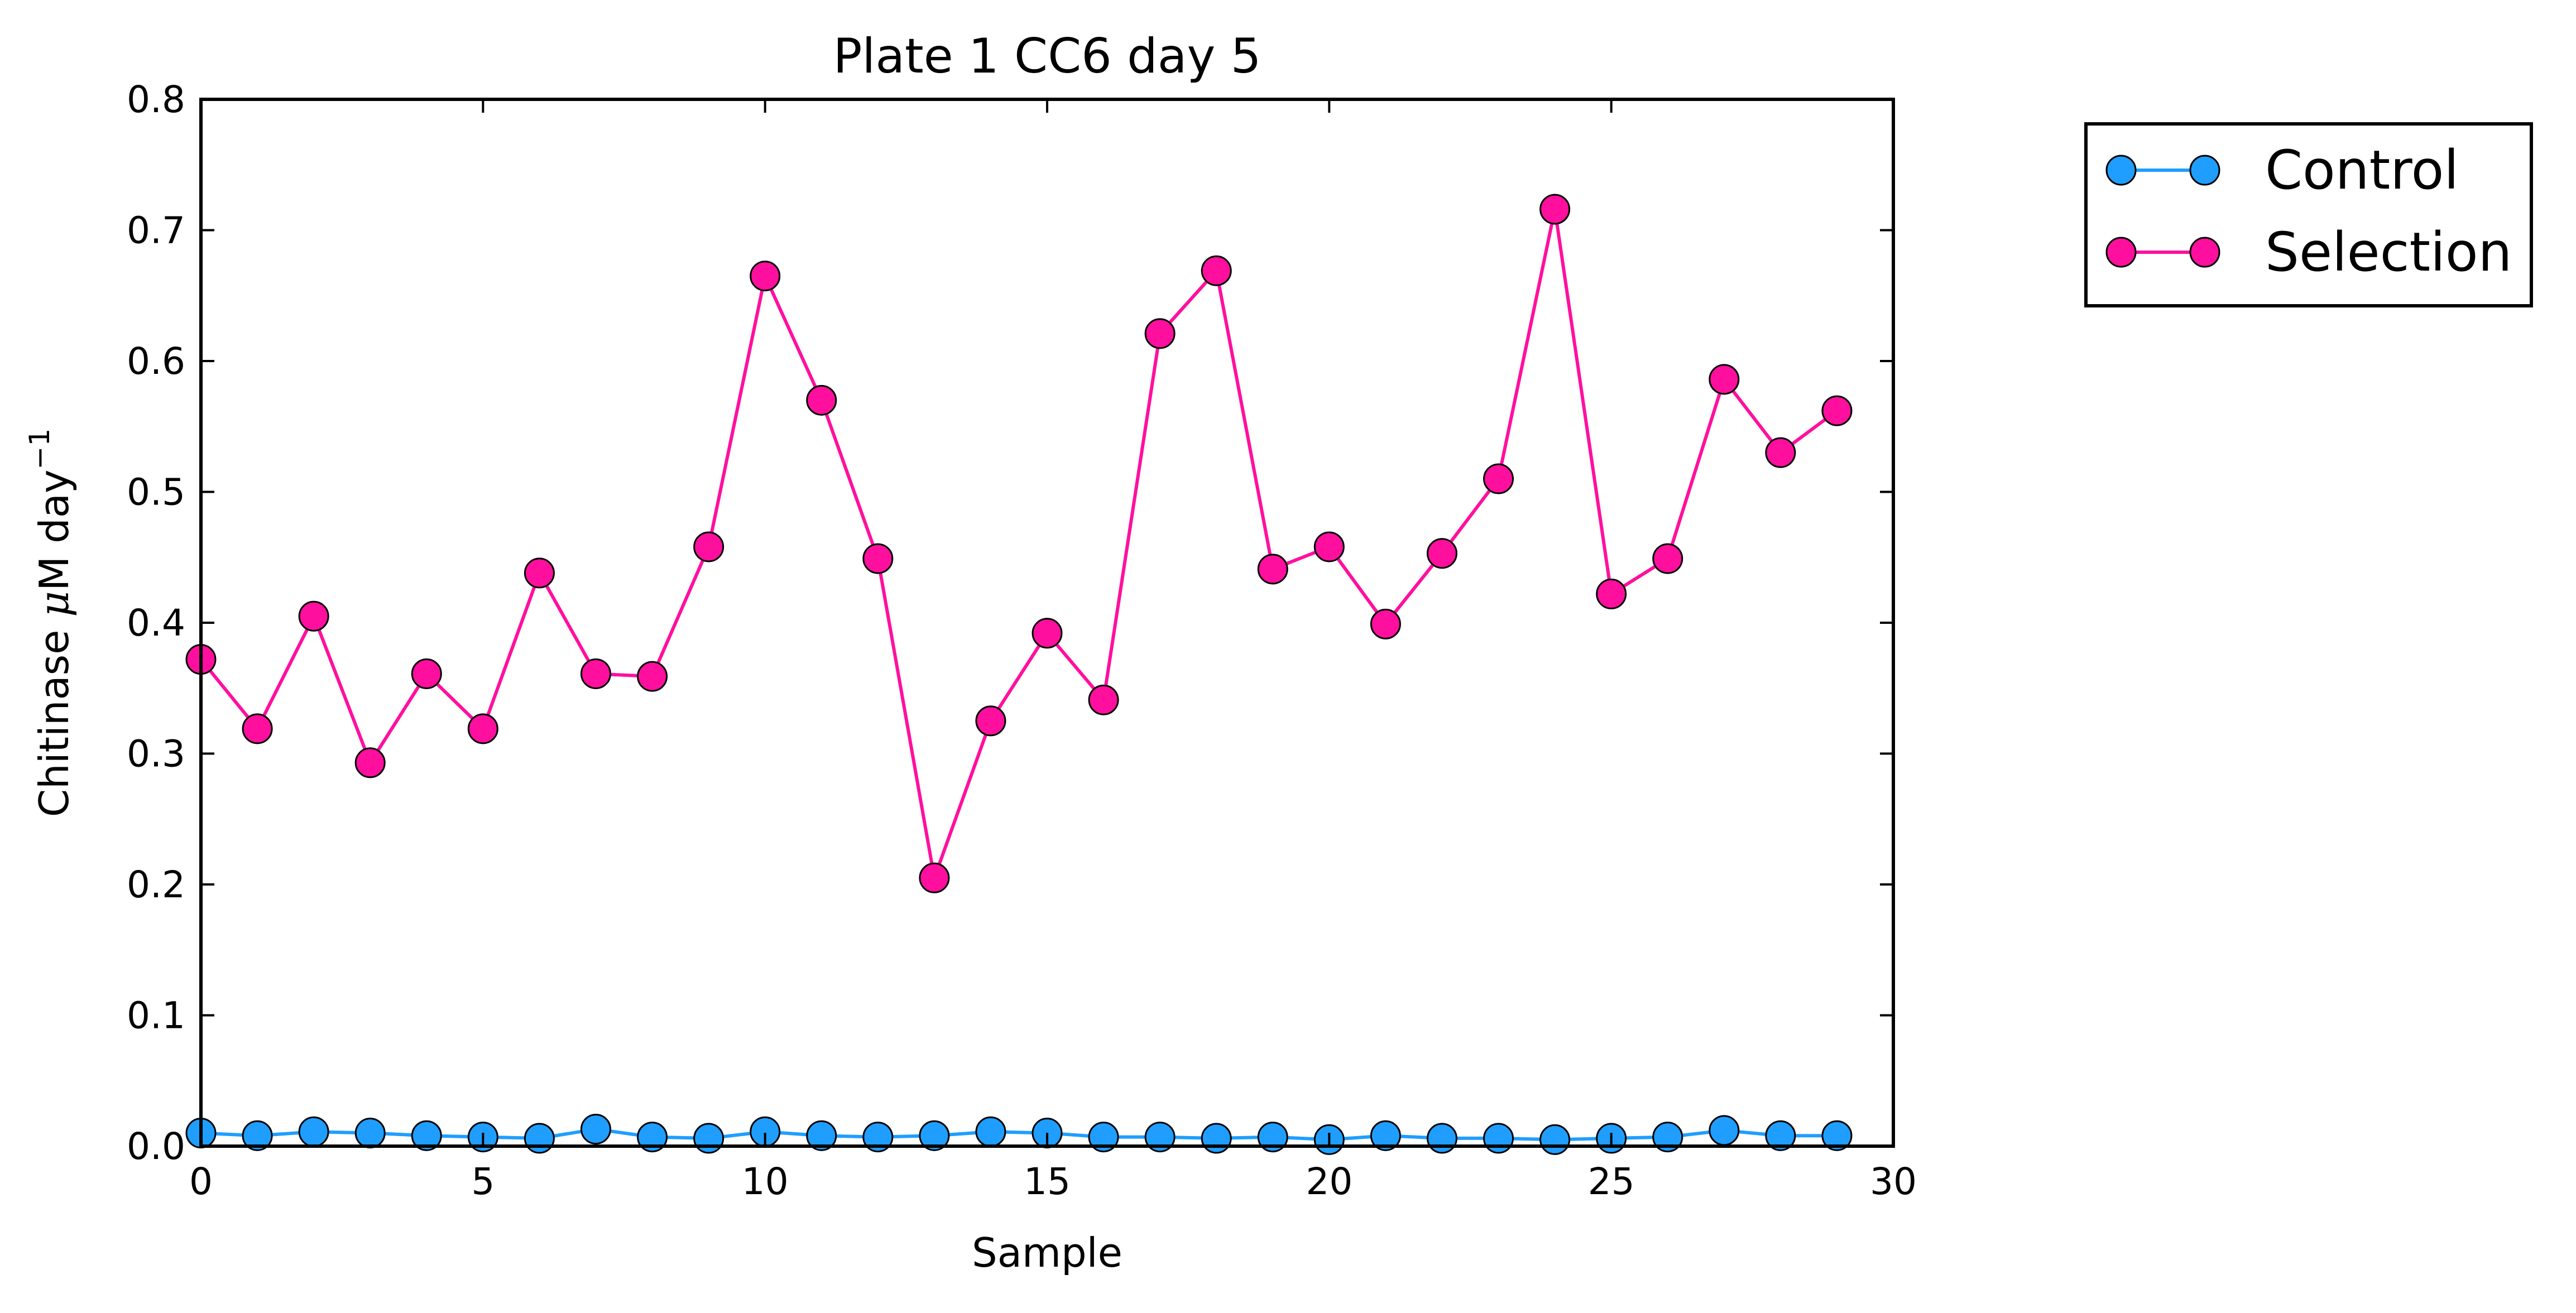 The width and height of the screenshot is (2576, 1313). Describe the element at coordinates (156, 623) in the screenshot. I see `y-tick-label: 0.4` at that location.